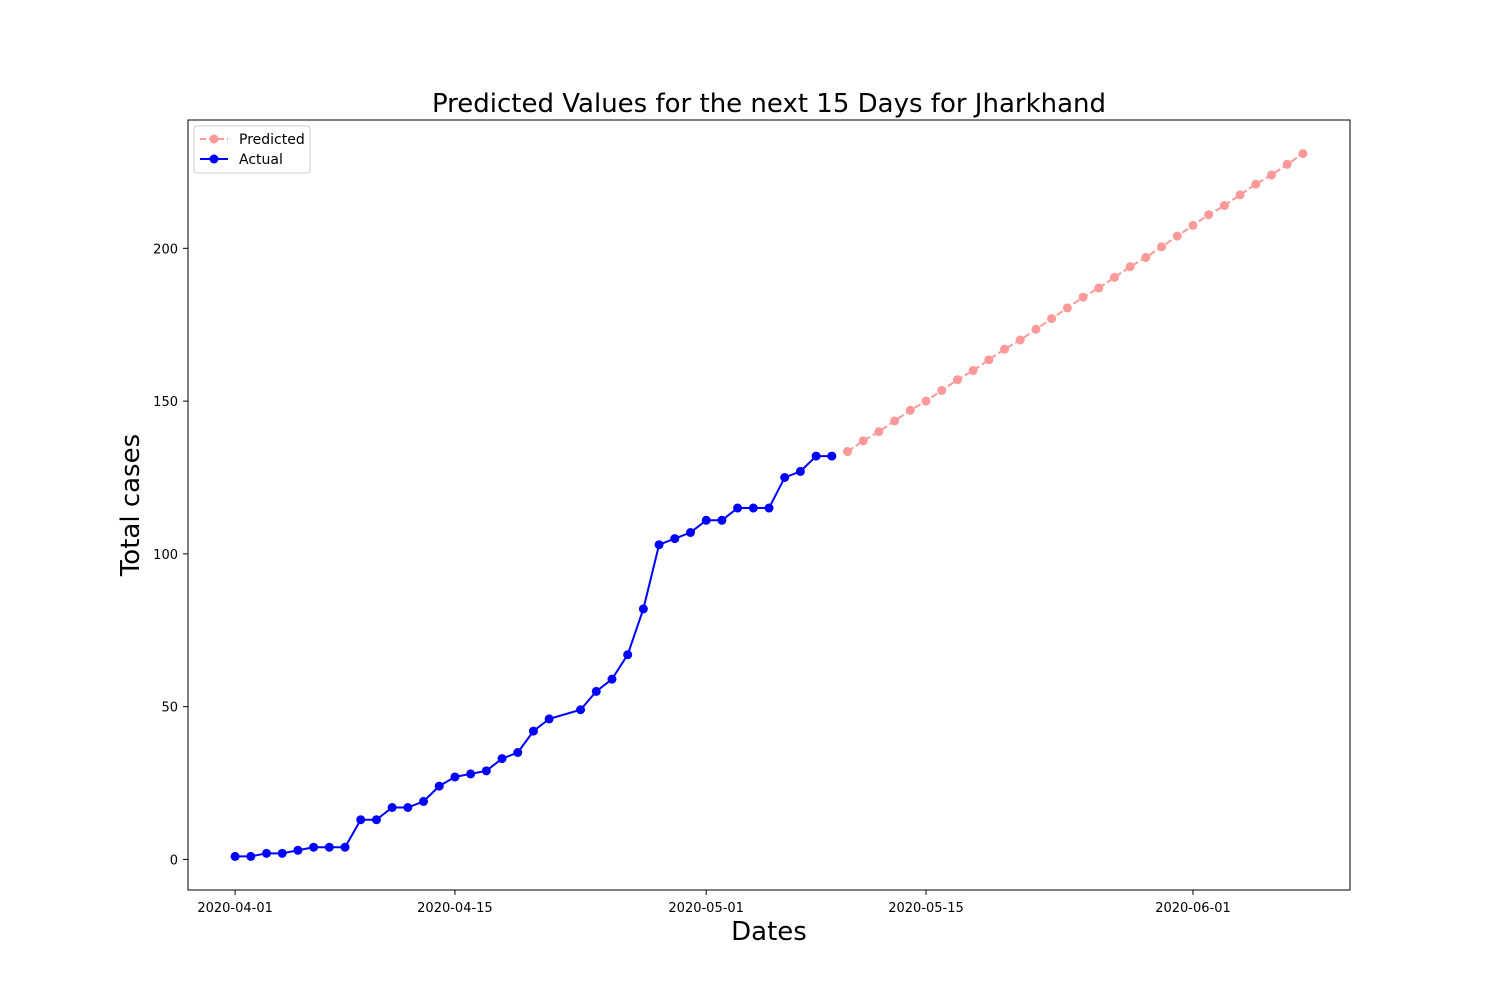  I want to click on x-tick-label: 2020-06-01, so click(1193, 908).